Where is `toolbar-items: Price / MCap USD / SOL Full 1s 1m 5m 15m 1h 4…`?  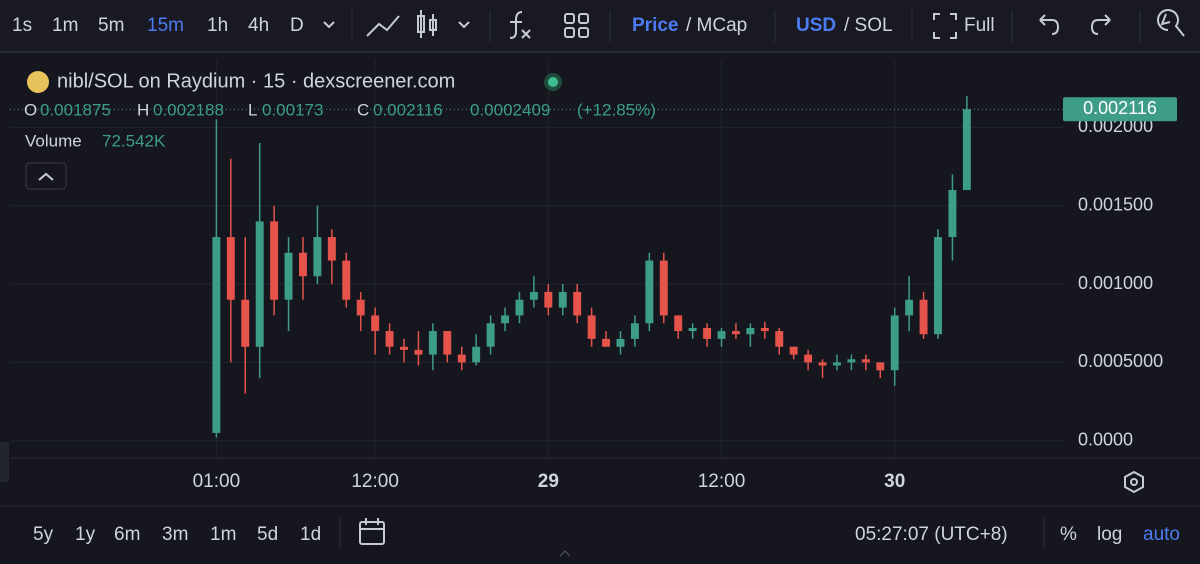 toolbar-items: Price / MCap USD / SOL Full 1s 1m 5m 15m 1h 4… is located at coordinates (503, 25).